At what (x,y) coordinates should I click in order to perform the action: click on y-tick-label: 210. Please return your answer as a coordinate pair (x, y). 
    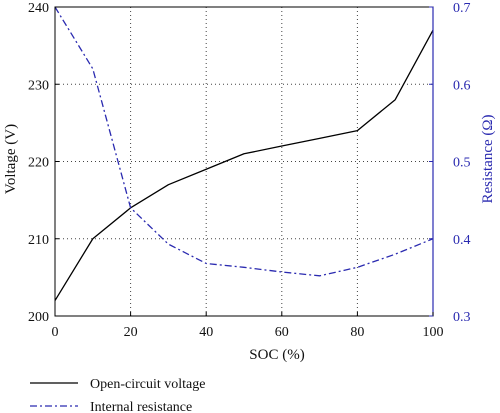
    Looking at the image, I should click on (38, 240).